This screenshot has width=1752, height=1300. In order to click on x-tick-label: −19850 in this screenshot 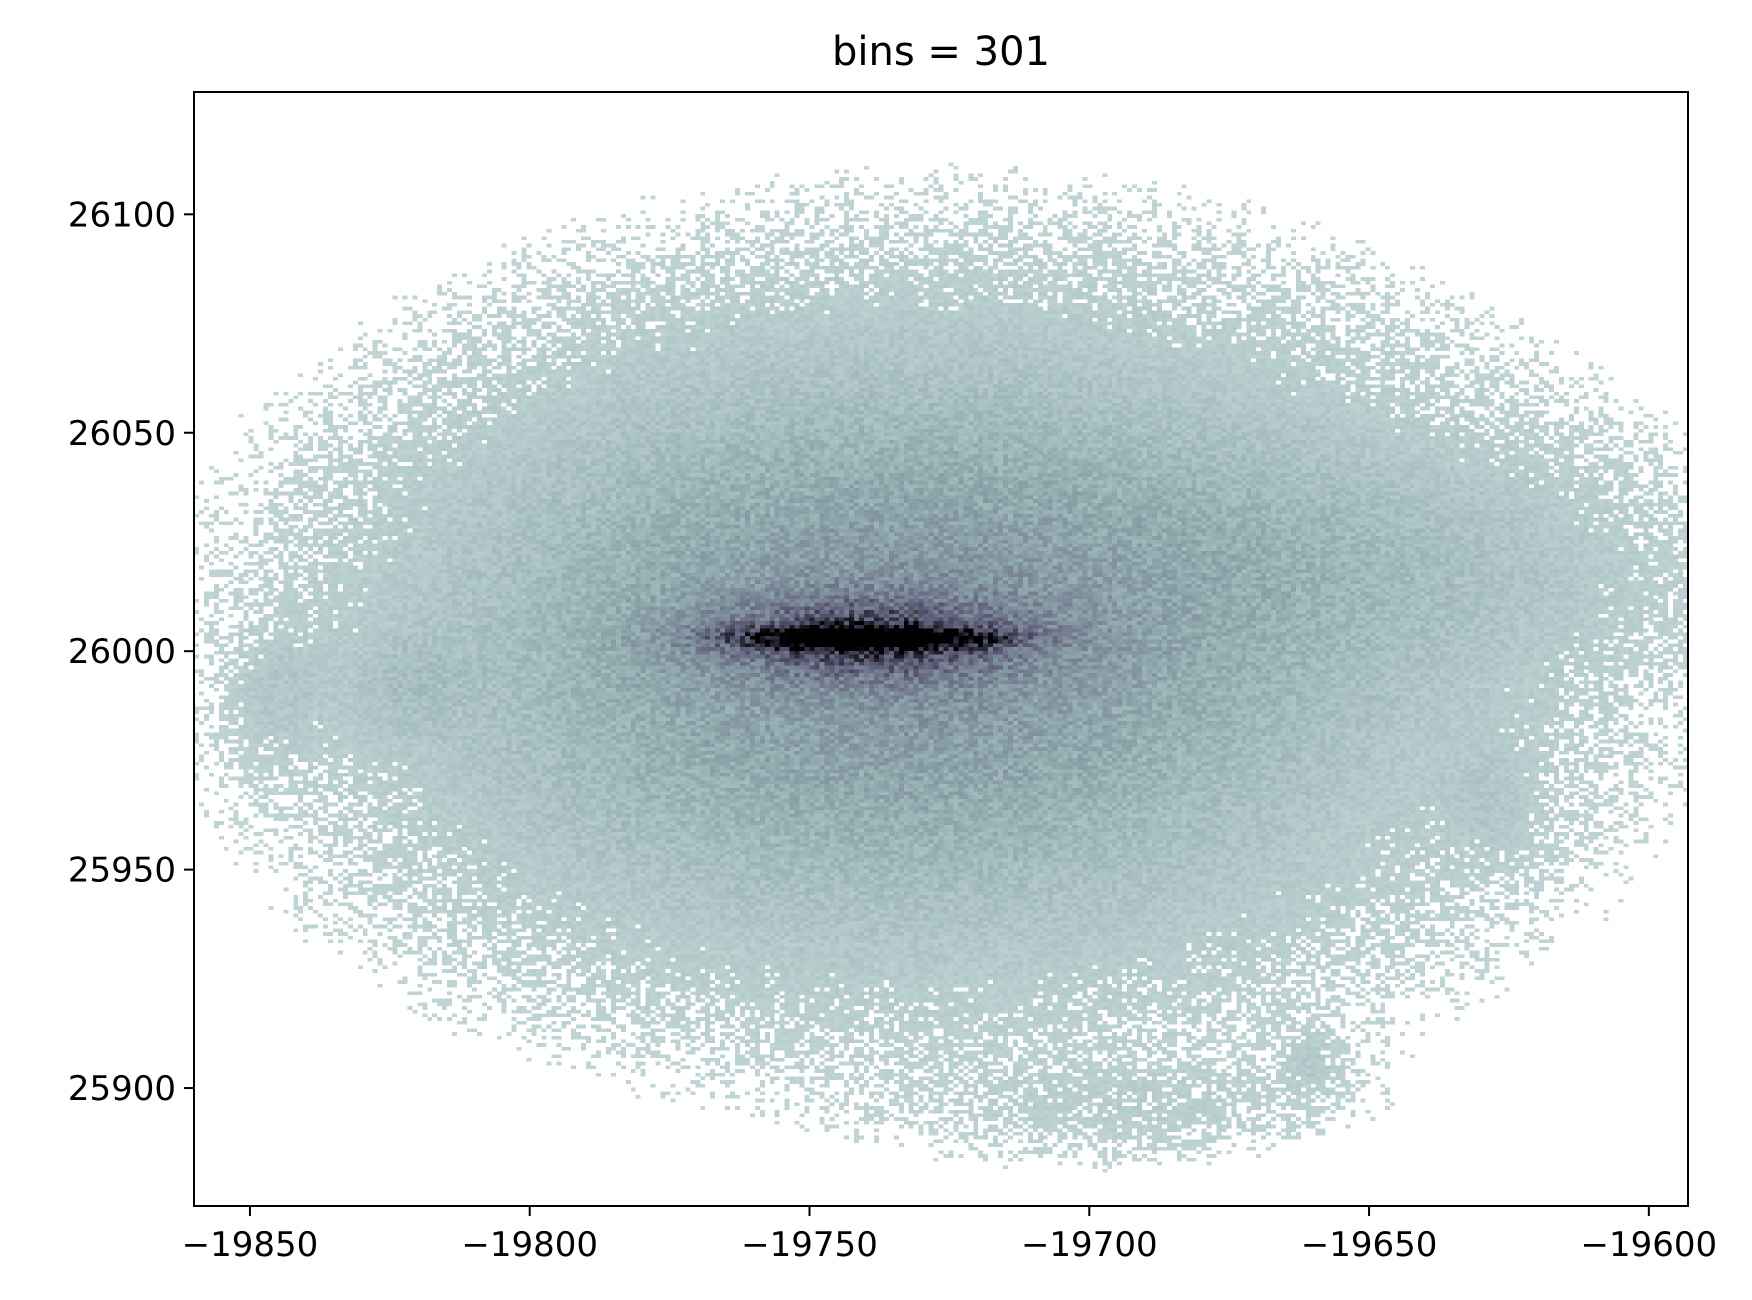, I will do `click(250, 1245)`.